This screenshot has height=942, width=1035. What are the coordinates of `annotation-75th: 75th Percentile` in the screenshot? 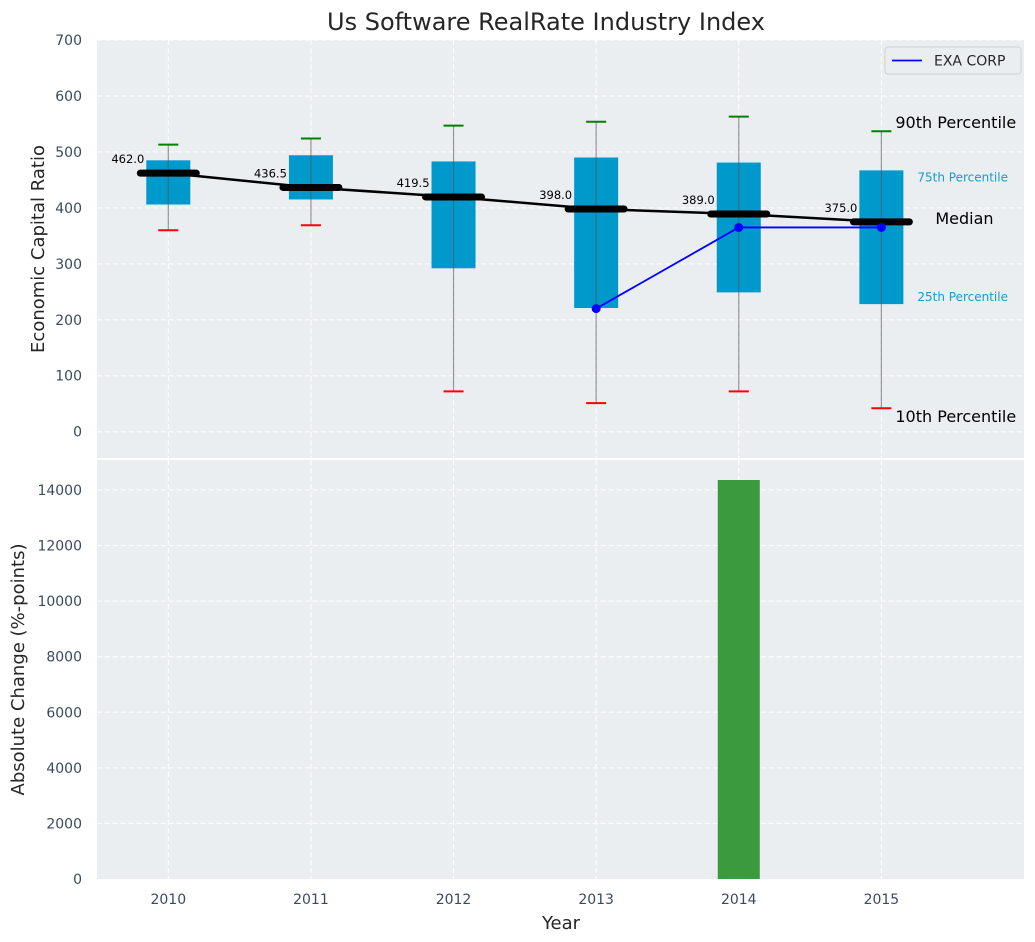 It's located at (962, 177).